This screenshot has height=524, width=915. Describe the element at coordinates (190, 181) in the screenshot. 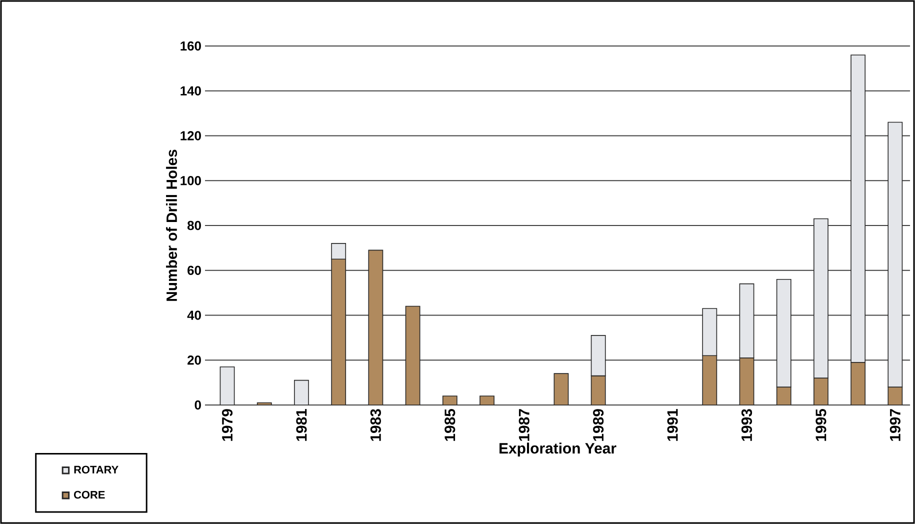

I see `y-tick-label: 100` at that location.